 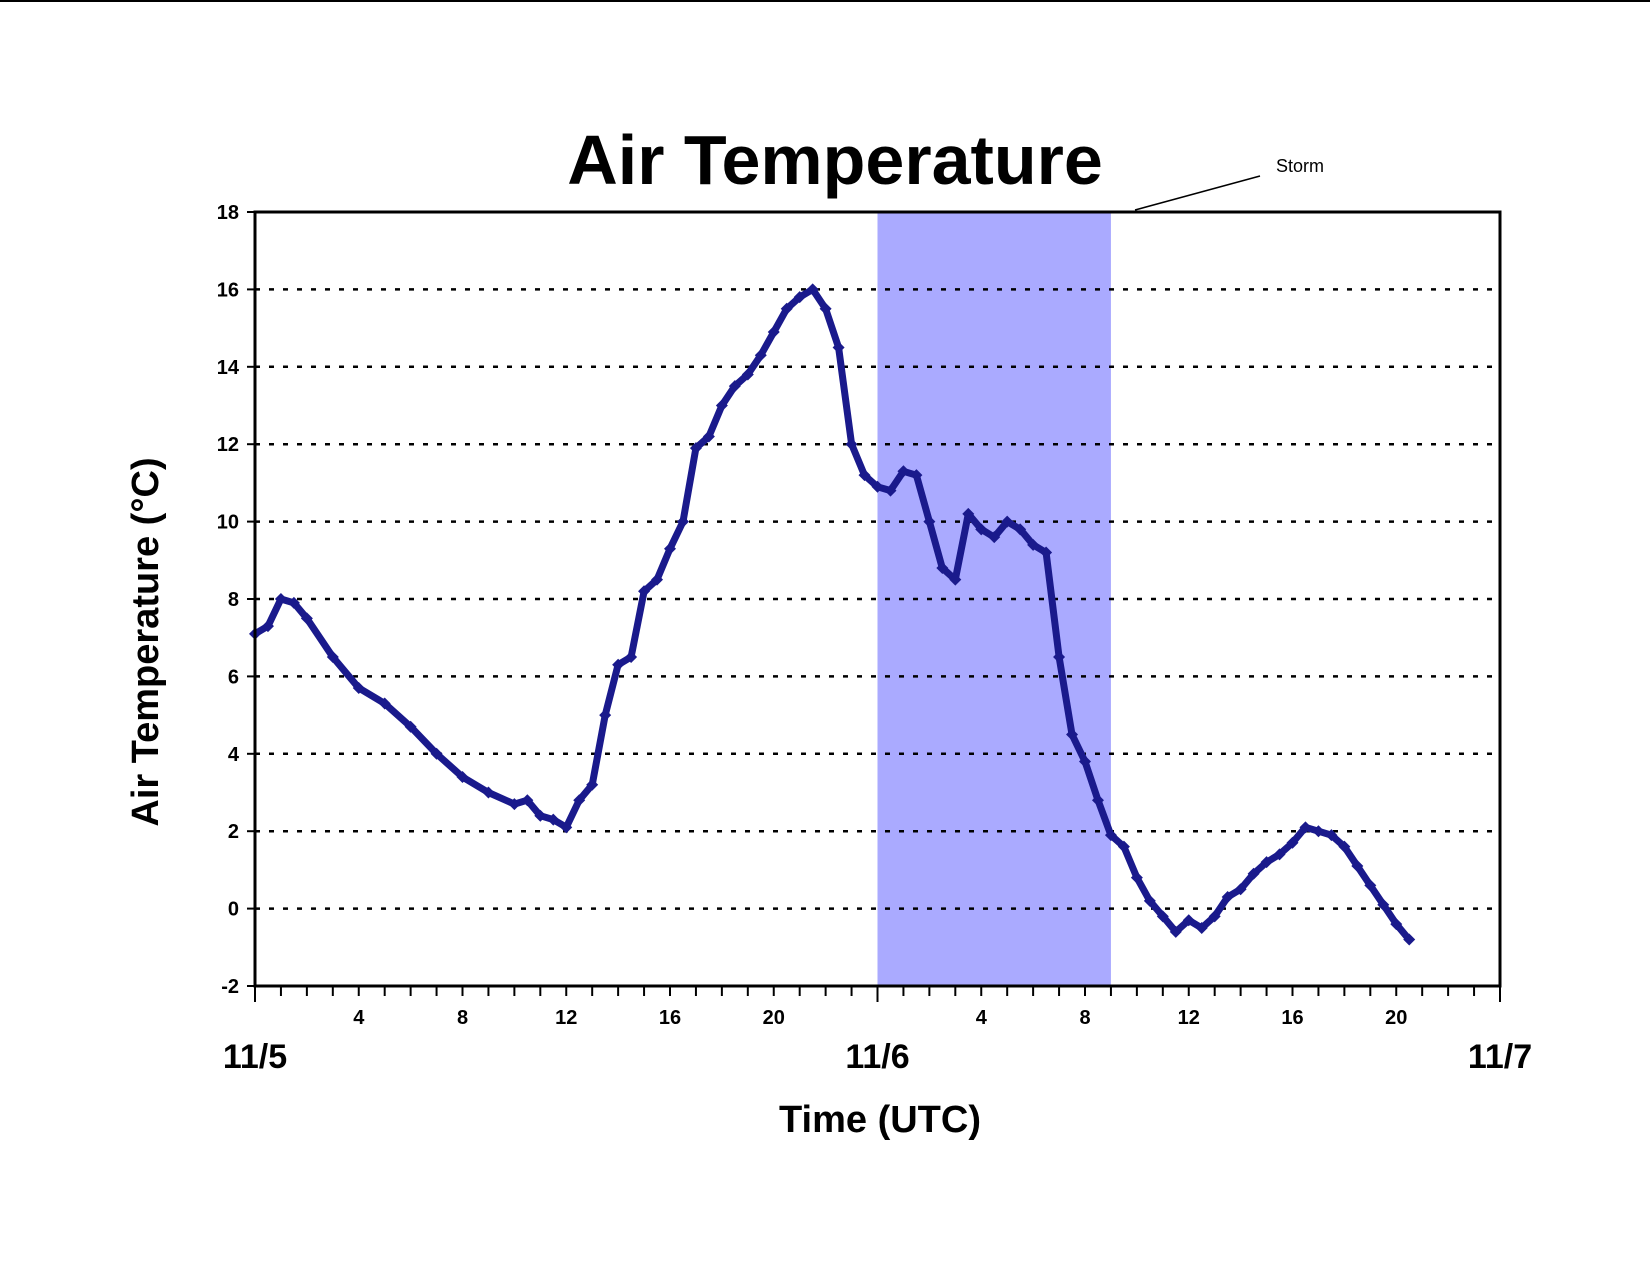 I want to click on x-axis-label: Time (UTC), so click(x=880, y=1120).